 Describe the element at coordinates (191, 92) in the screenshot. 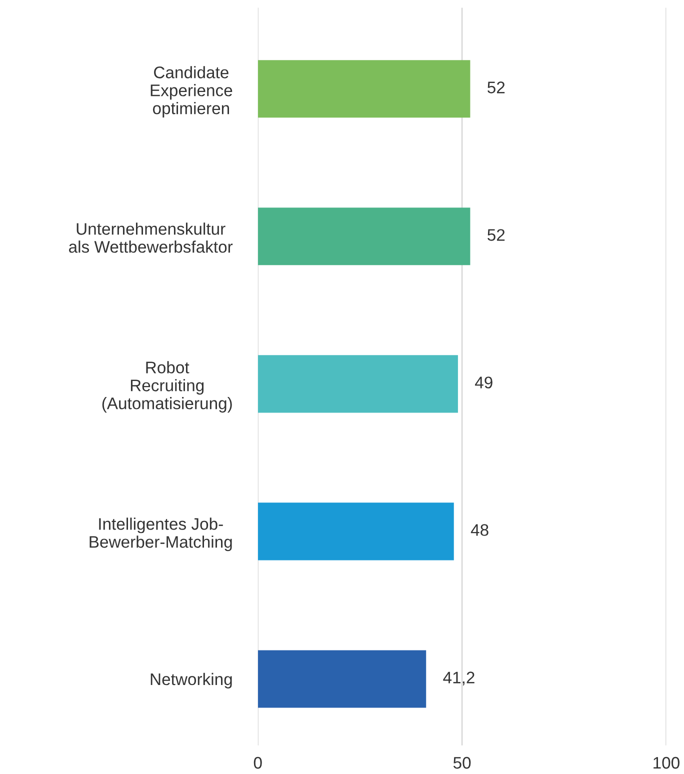

I see `y-tick-label: Candidate Experience optimieren` at that location.